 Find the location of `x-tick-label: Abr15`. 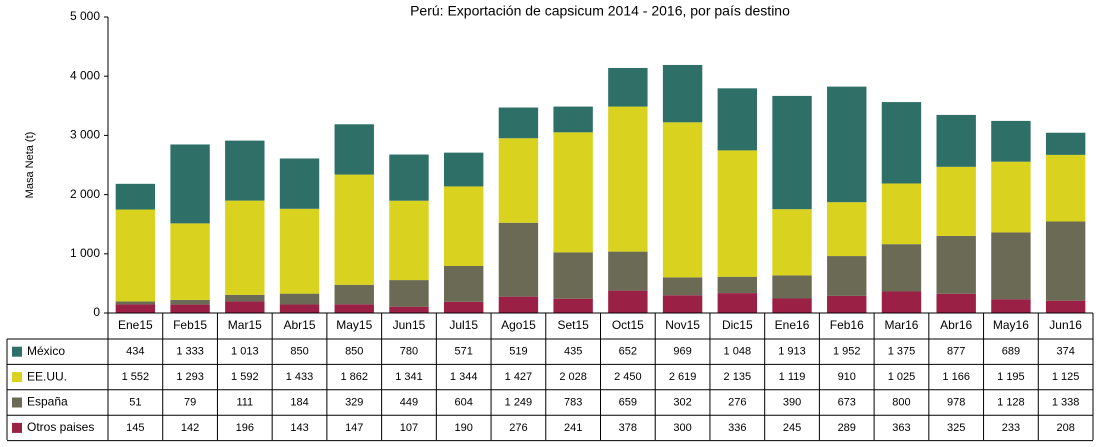

x-tick-label: Abr15 is located at coordinates (300, 325).